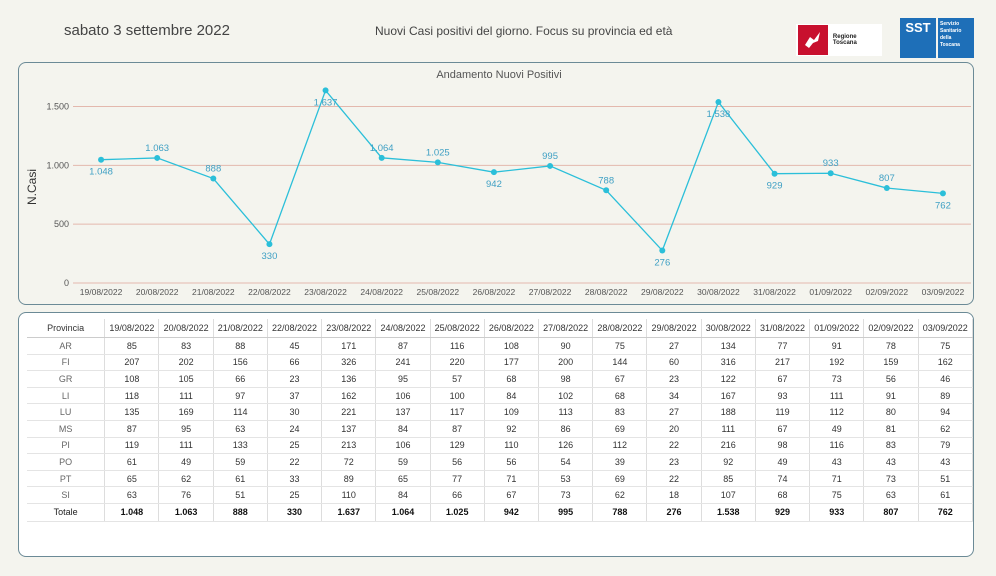  What do you see at coordinates (349, 328) in the screenshot?
I see `column-header-date: 23/08/2022` at bounding box center [349, 328].